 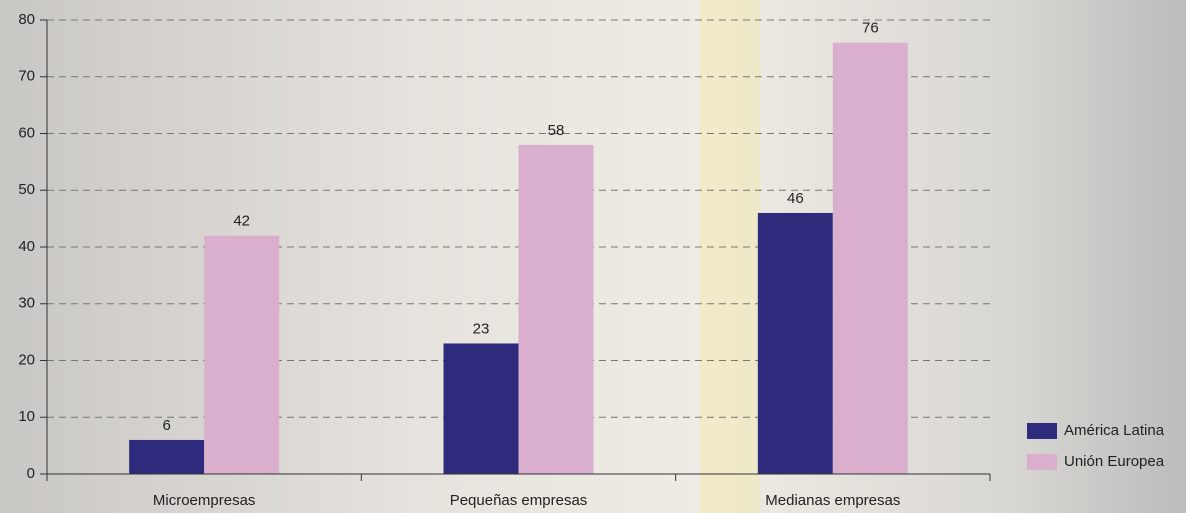 What do you see at coordinates (26, 189) in the screenshot?
I see `y-tick-label: 50` at bounding box center [26, 189].